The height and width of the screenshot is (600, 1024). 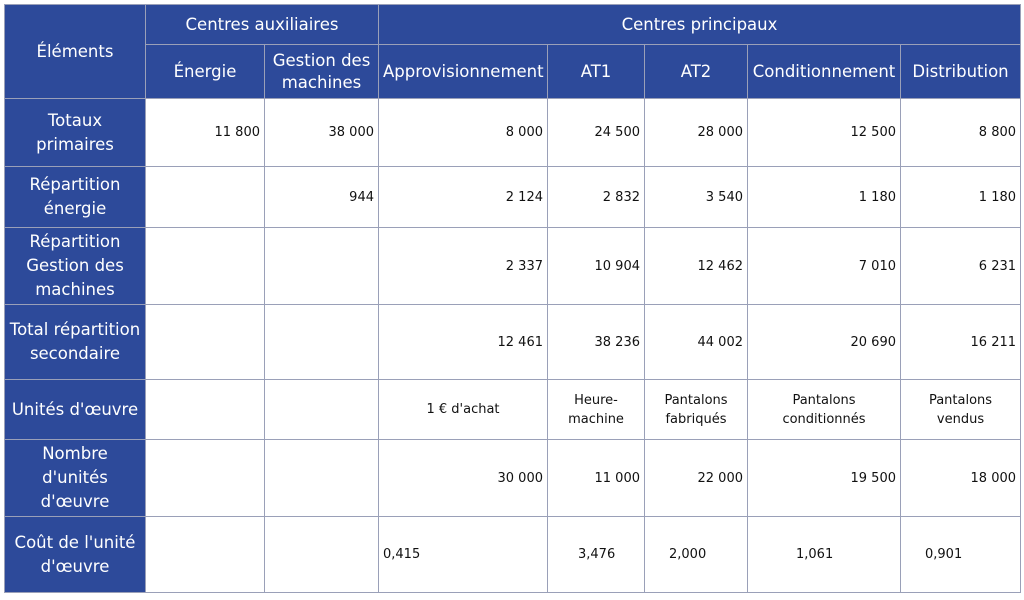 What do you see at coordinates (960, 409) in the screenshot?
I see `table-cell: Pantalons vendus` at bounding box center [960, 409].